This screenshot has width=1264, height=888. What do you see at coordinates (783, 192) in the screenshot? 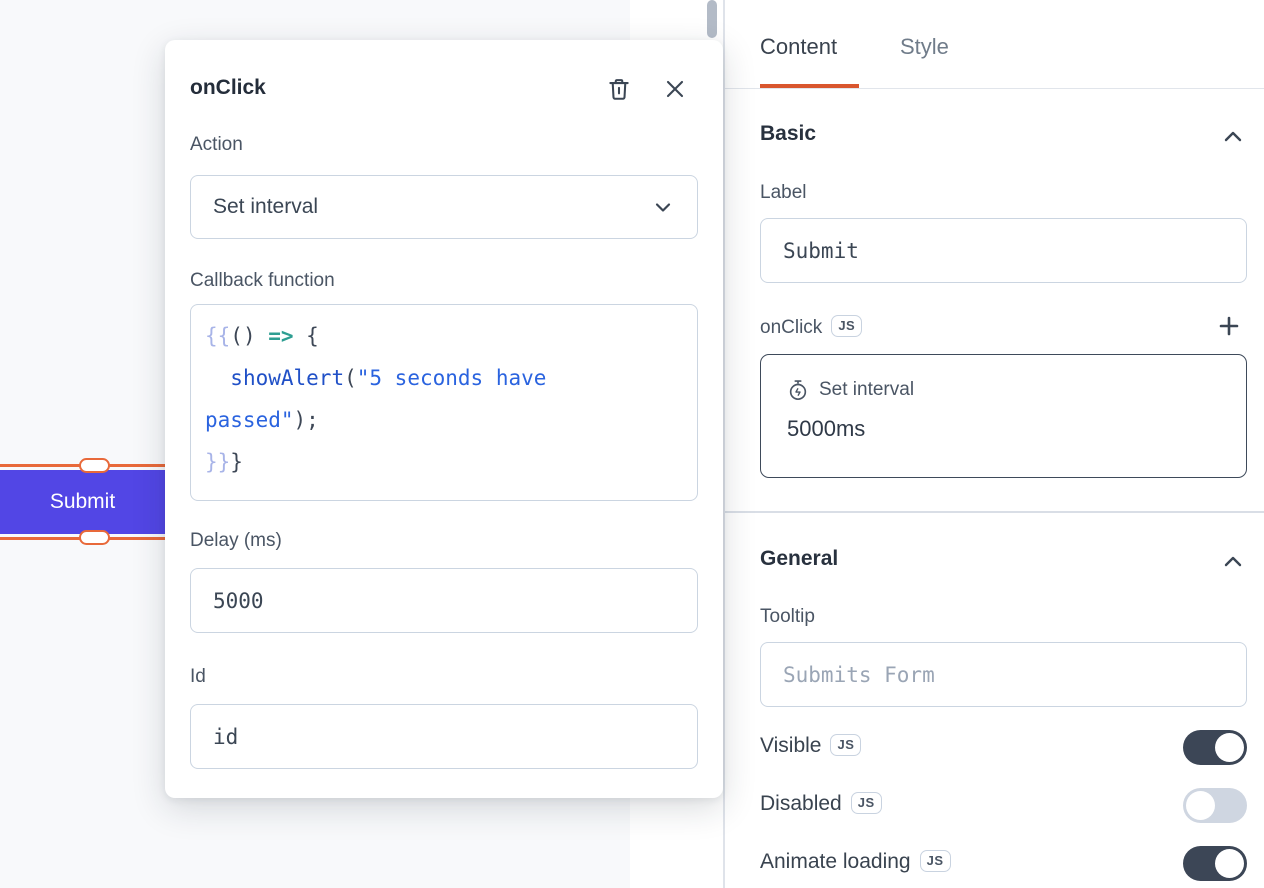
I see `label-field-label: Label` at bounding box center [783, 192].